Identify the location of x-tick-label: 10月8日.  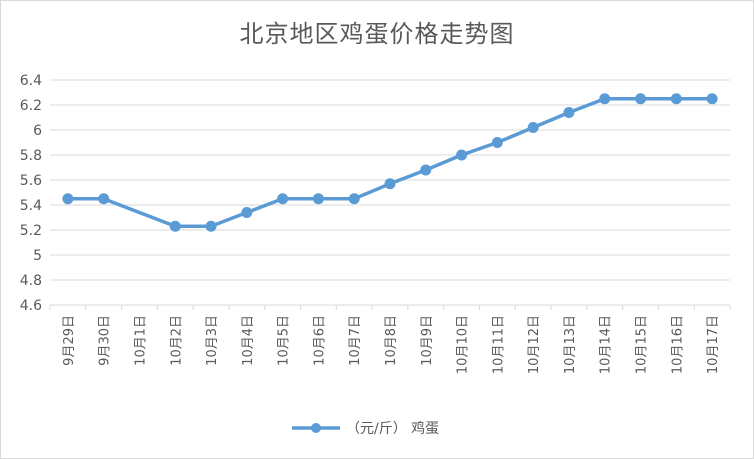
(391, 340).